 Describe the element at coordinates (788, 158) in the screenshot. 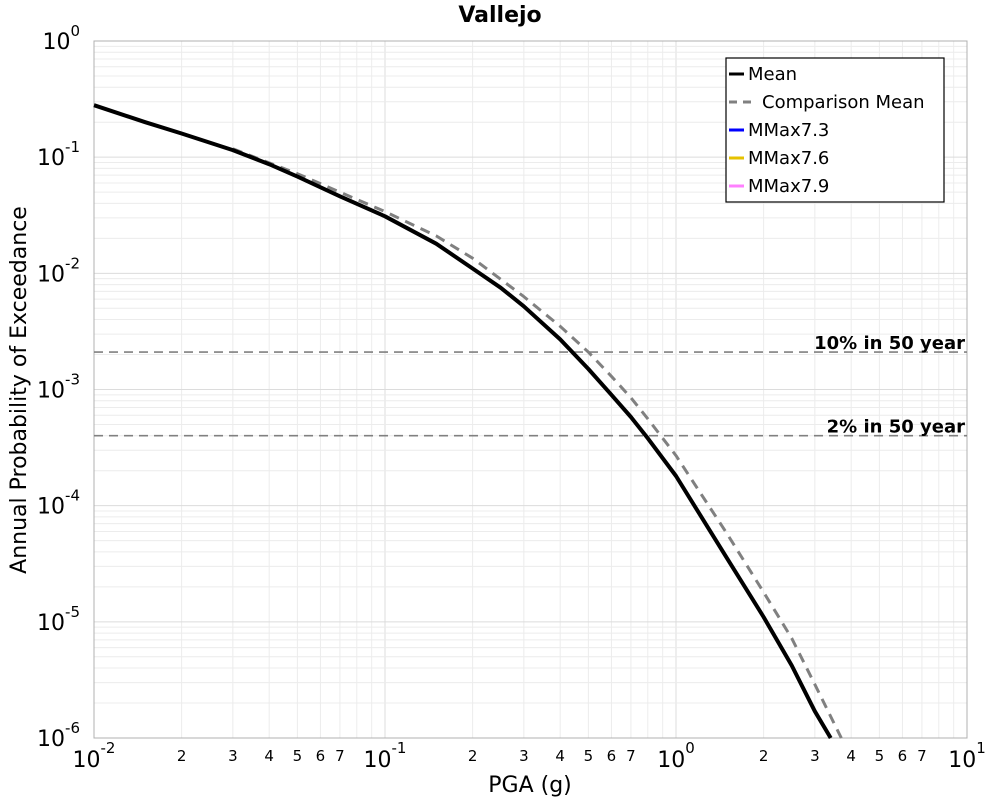

I see `legend-label: MMax7.6` at that location.